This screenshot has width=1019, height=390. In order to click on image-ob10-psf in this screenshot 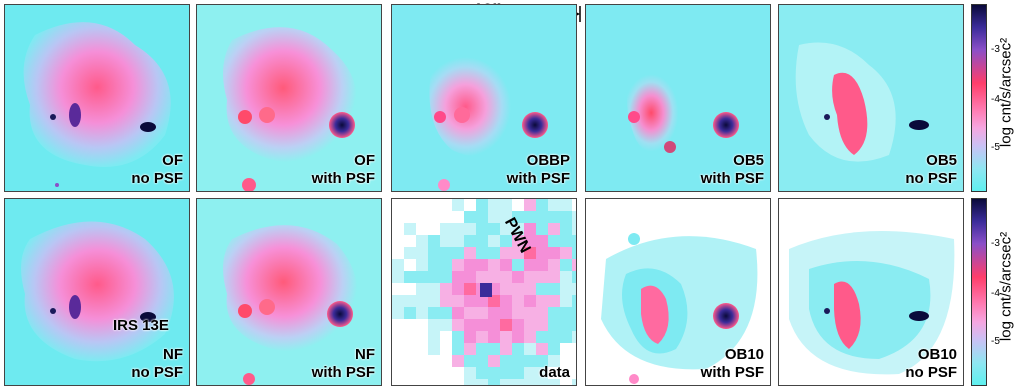, I will do `click(678, 292)`.